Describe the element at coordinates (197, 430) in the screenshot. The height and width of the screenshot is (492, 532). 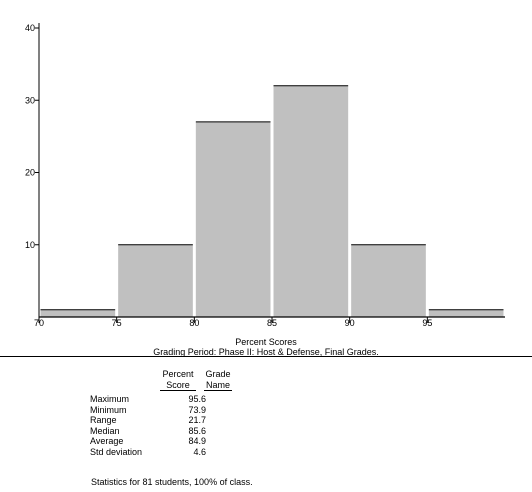
I see `stat-value: 85.6` at that location.